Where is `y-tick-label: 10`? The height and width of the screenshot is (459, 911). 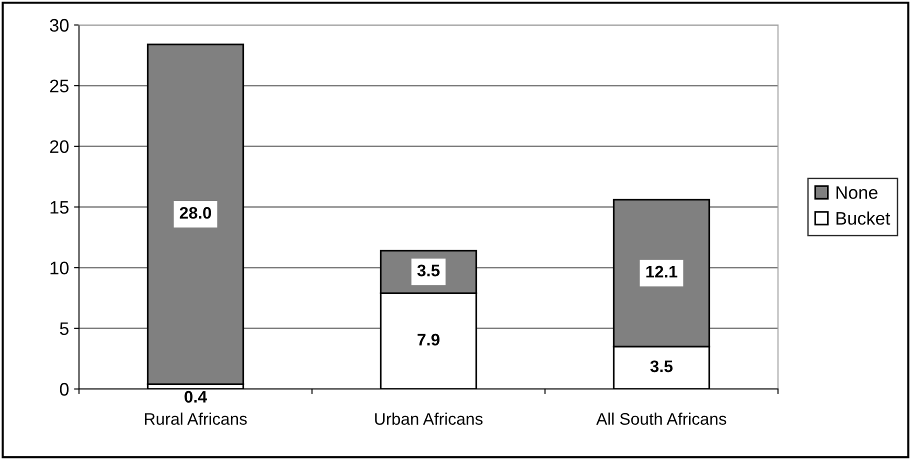
y-tick-label: 10 is located at coordinates (59, 268).